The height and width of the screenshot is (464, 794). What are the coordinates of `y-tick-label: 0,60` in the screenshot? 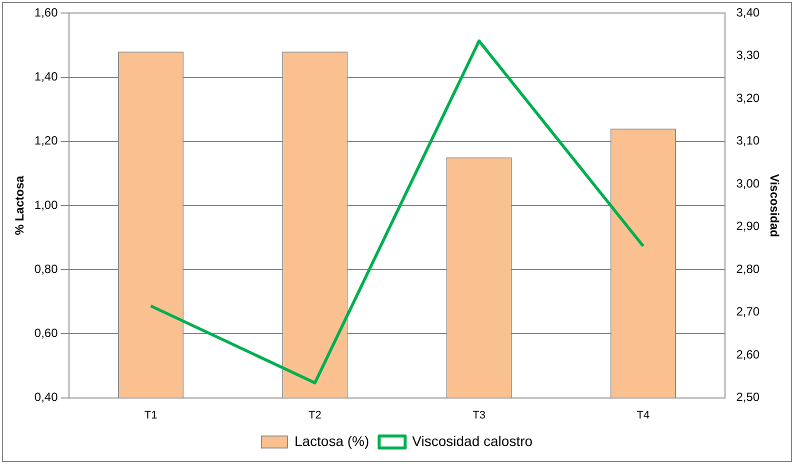 It's located at (46, 333).